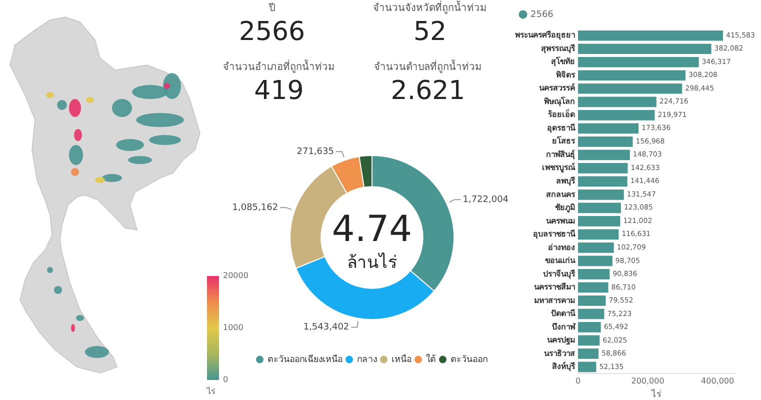 The image size is (761, 400). I want to click on text: ล้านไร่, so click(372, 262).